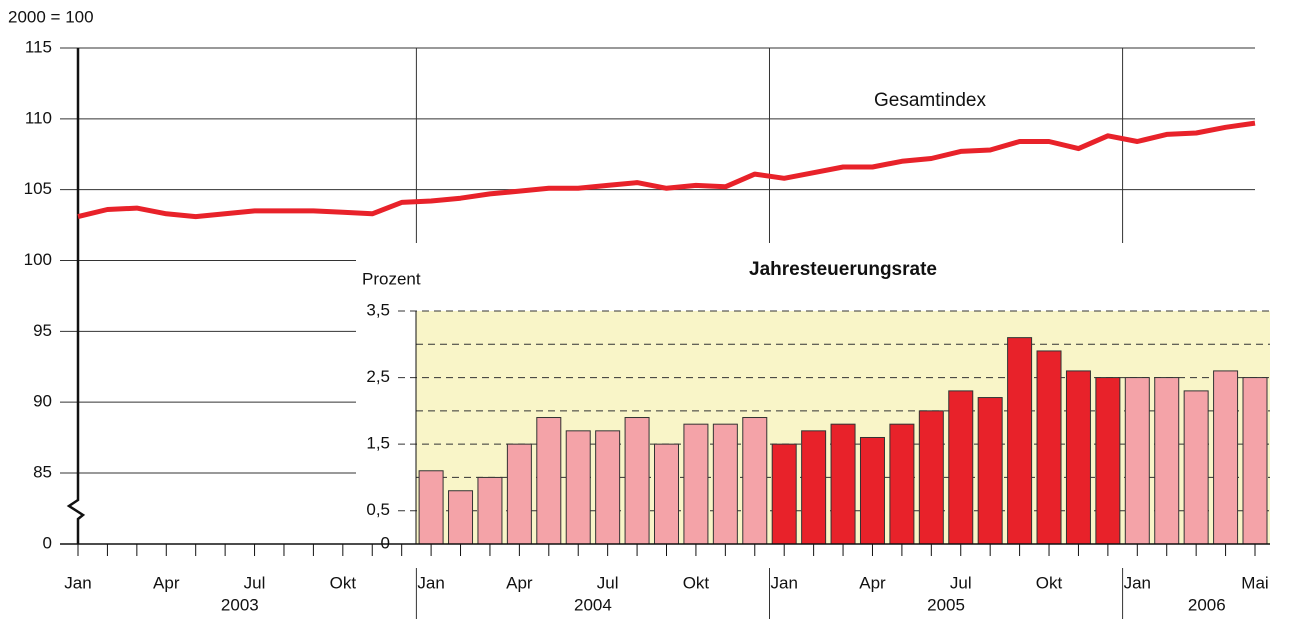  What do you see at coordinates (843, 269) in the screenshot?
I see `chart-title: Jahresteuerungsrate` at bounding box center [843, 269].